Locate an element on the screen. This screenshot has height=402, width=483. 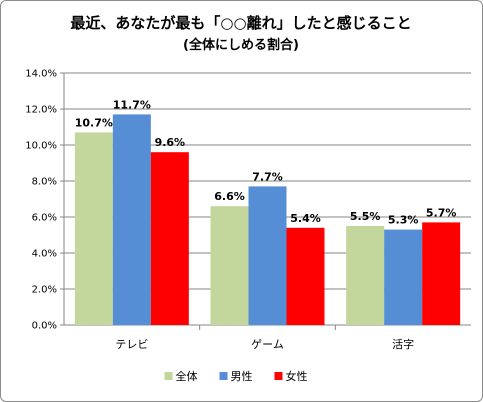
x-category-label: ゲーム is located at coordinates (267, 344).